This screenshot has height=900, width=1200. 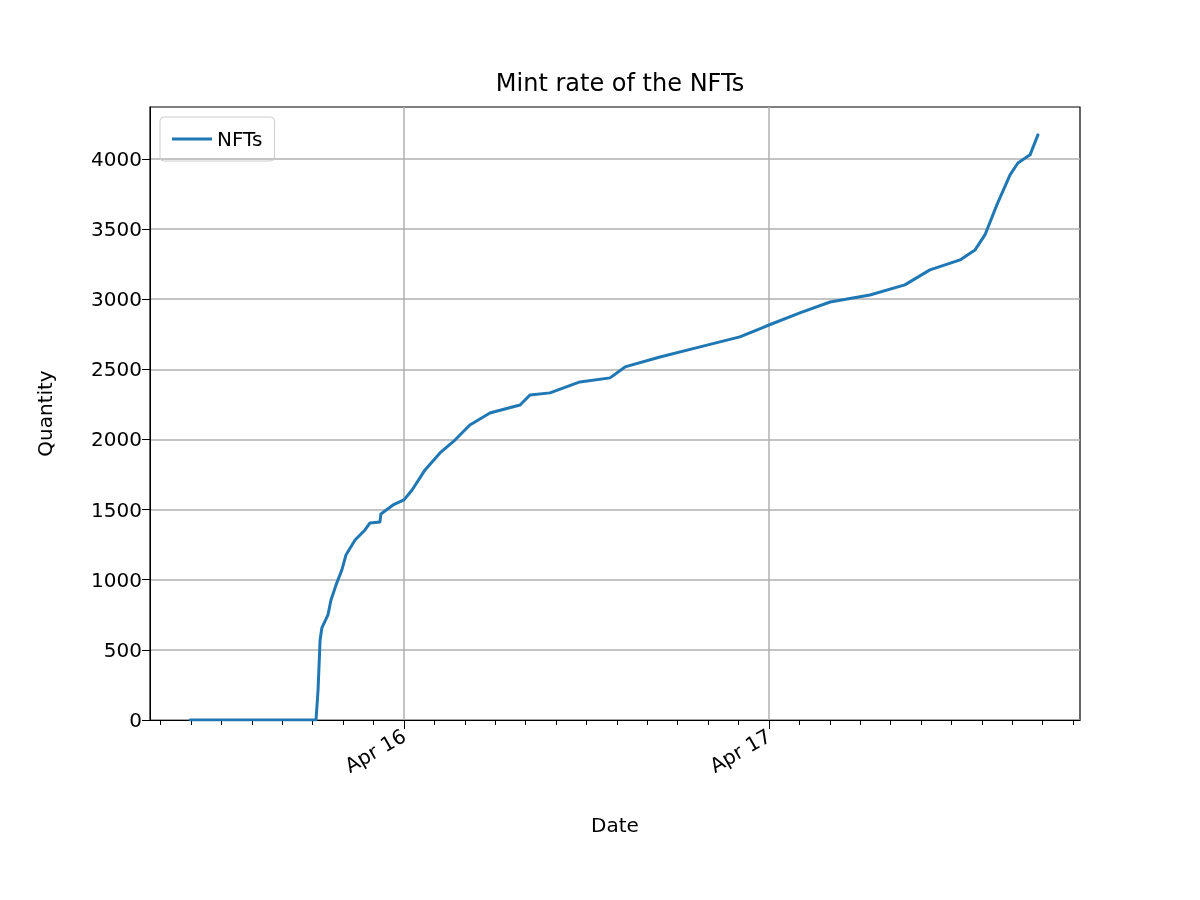 I want to click on chart-title: Mint rate of the NFTs, so click(x=620, y=83).